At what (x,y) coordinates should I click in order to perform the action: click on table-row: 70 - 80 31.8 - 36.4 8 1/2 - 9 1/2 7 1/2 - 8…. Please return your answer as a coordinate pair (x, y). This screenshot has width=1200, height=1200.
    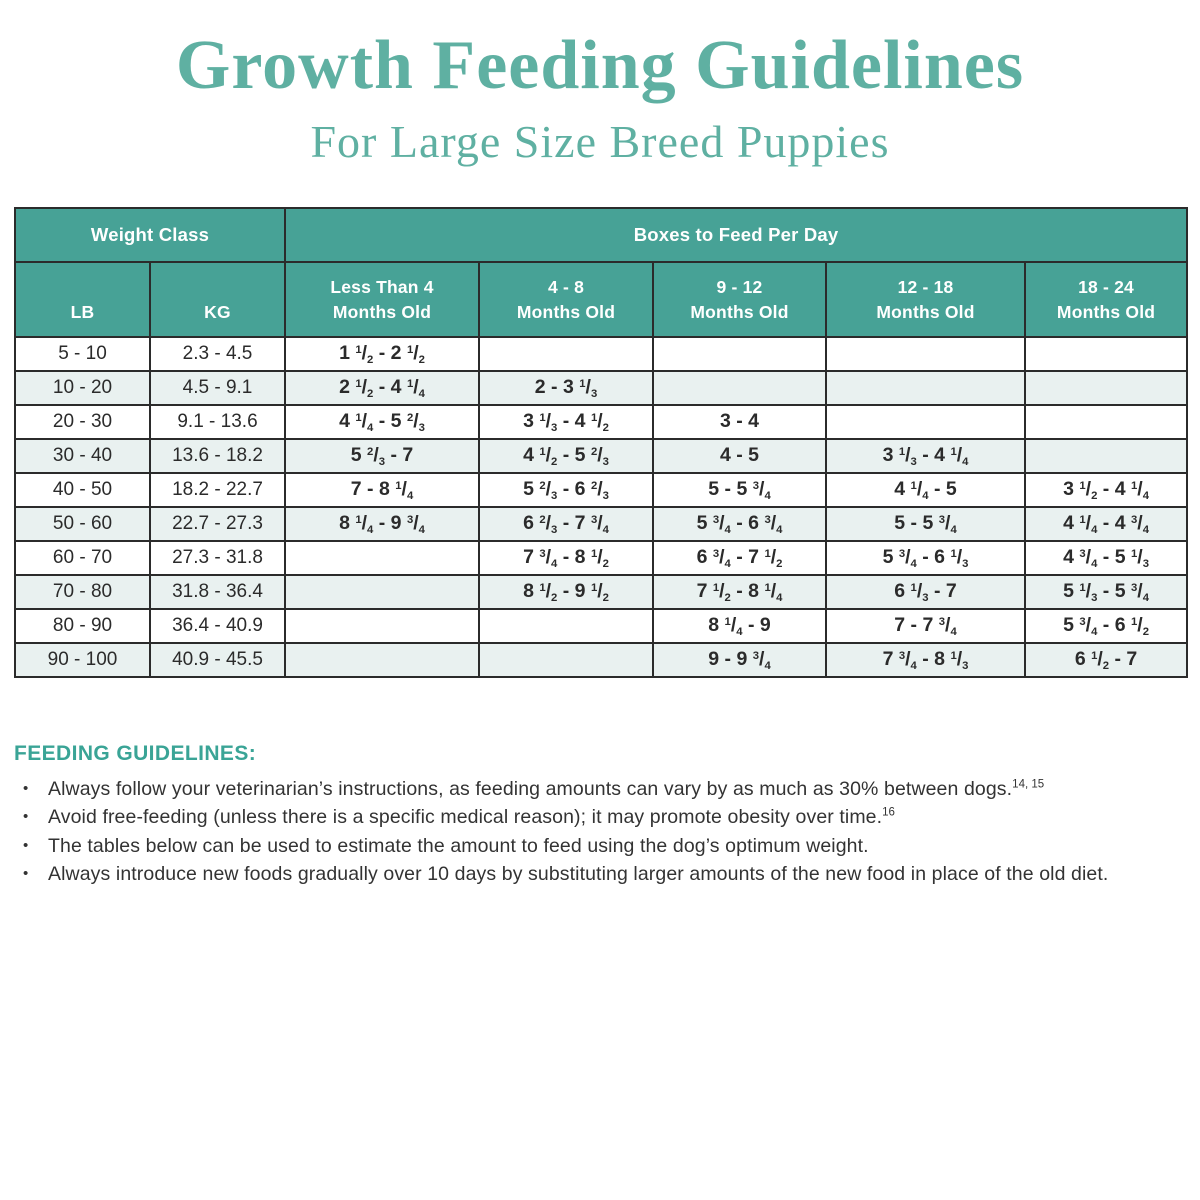
    Looking at the image, I should click on (601, 591).